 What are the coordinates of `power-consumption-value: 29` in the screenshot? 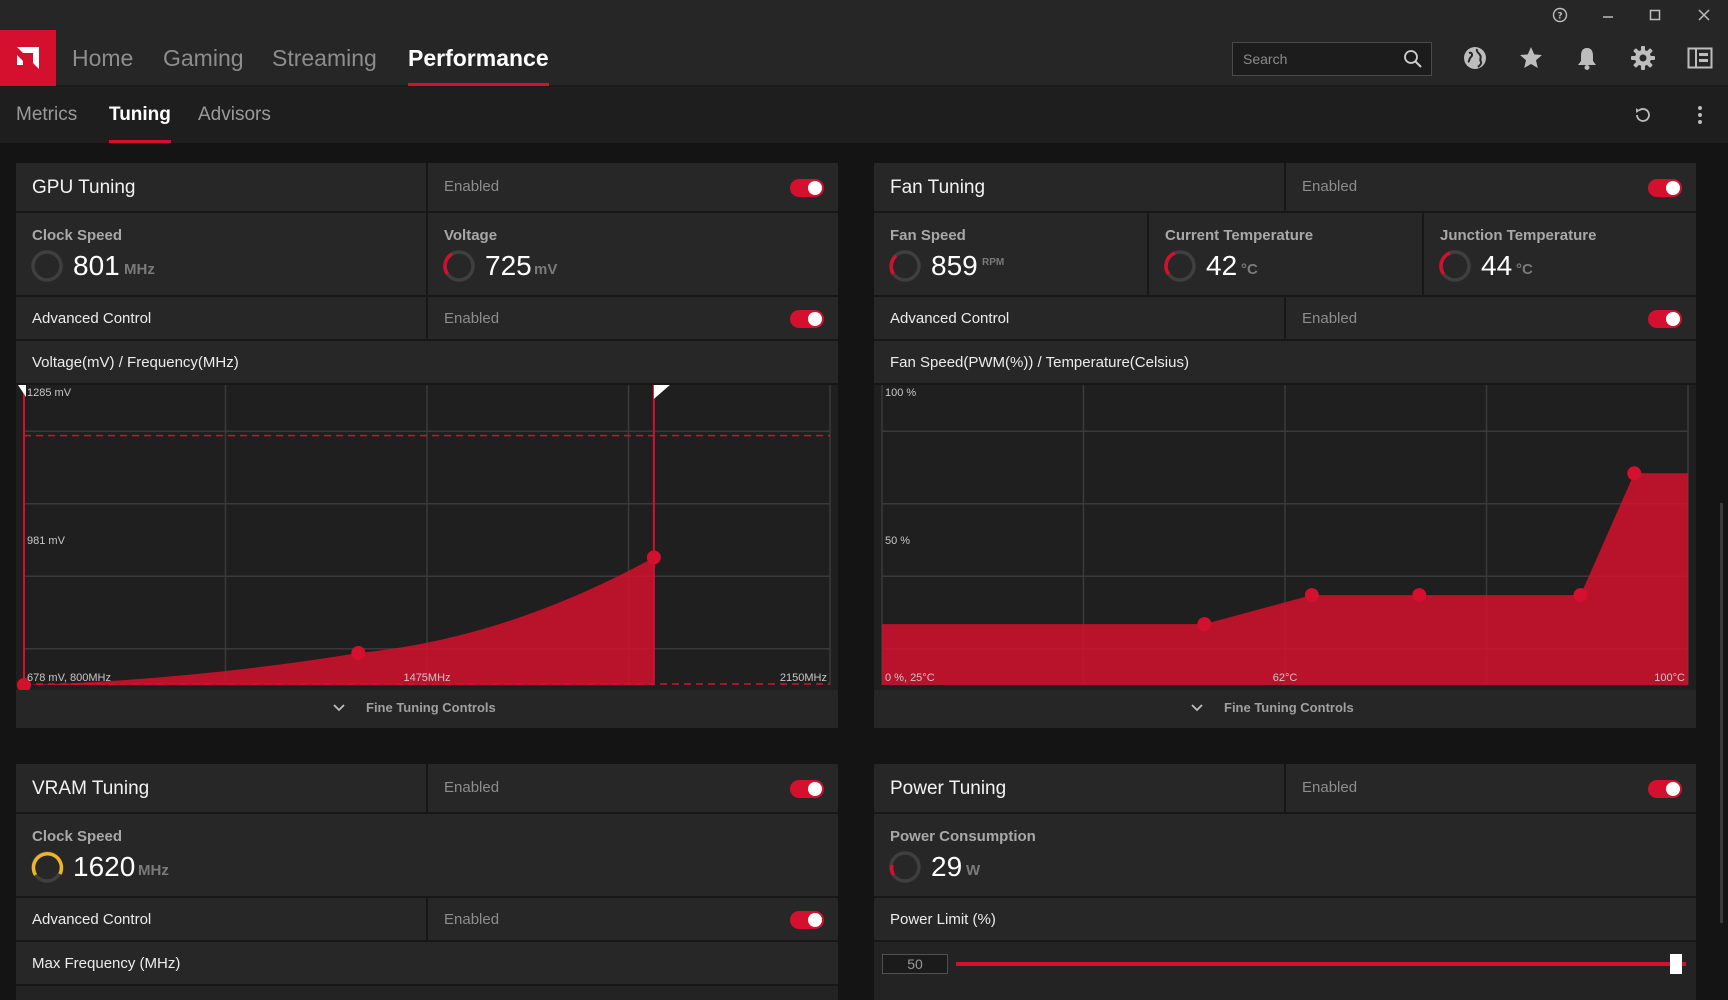 It's located at (947, 866).